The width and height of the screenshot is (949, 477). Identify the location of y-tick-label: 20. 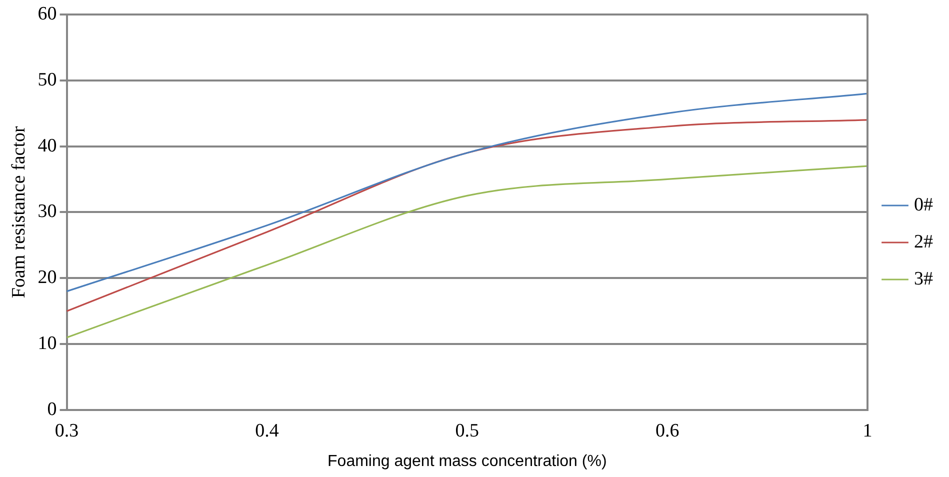
(47, 277).